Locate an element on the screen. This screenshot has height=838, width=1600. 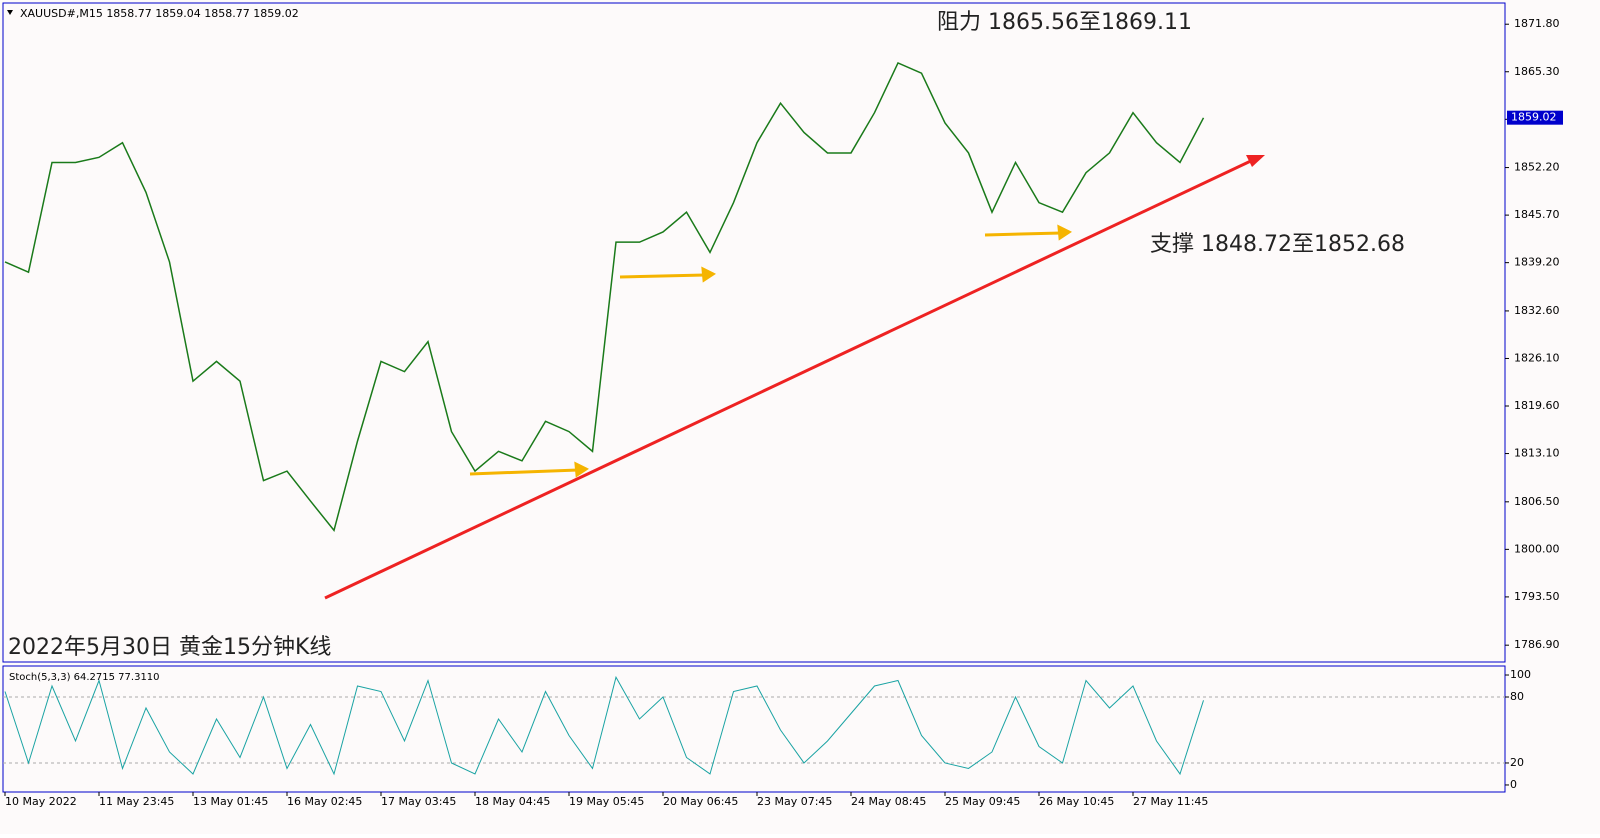
y-tick-label: 1819.60 is located at coordinates (1537, 405).